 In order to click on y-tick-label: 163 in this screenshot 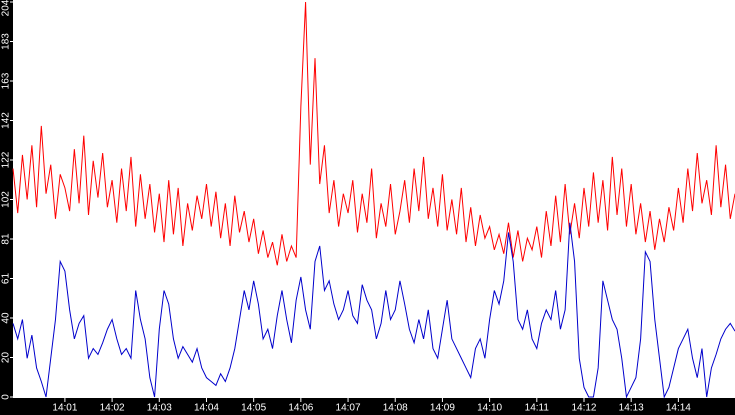, I will do `click(6, 80)`.